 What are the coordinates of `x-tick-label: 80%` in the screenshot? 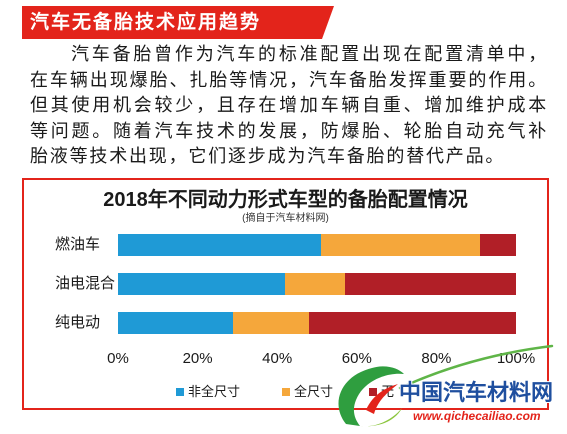 It's located at (436, 358).